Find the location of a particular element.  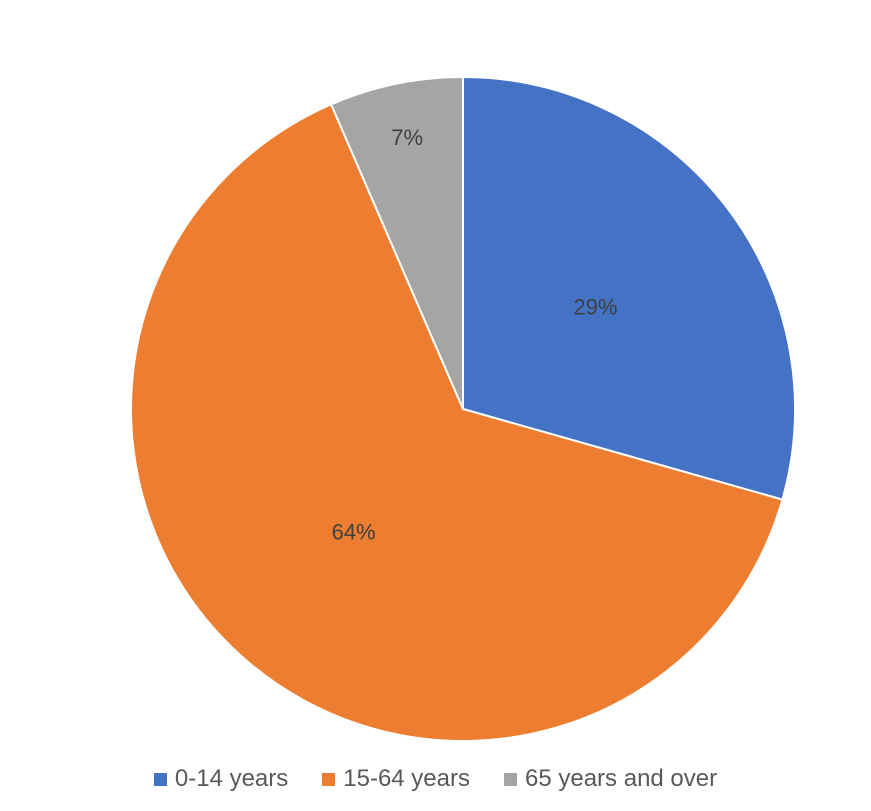

legend-swatch-65-over is located at coordinates (510, 779).